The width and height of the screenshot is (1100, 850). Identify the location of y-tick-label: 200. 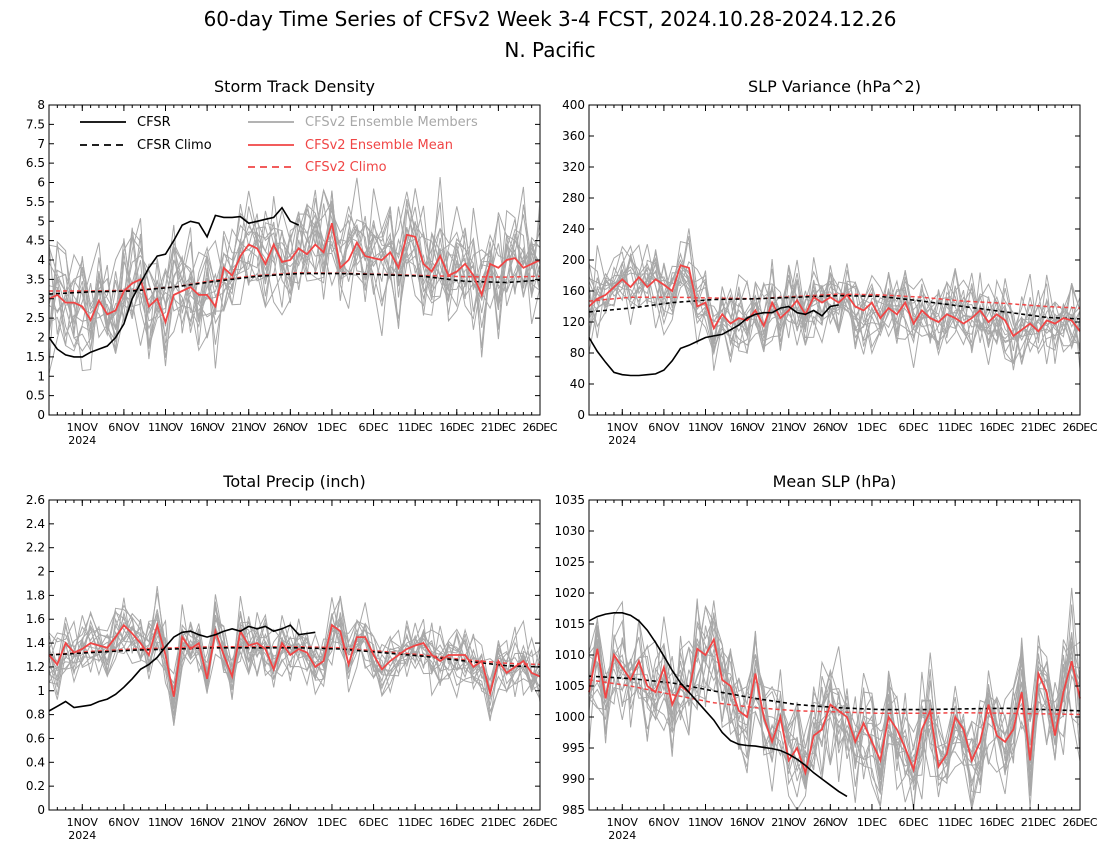
(573, 260).